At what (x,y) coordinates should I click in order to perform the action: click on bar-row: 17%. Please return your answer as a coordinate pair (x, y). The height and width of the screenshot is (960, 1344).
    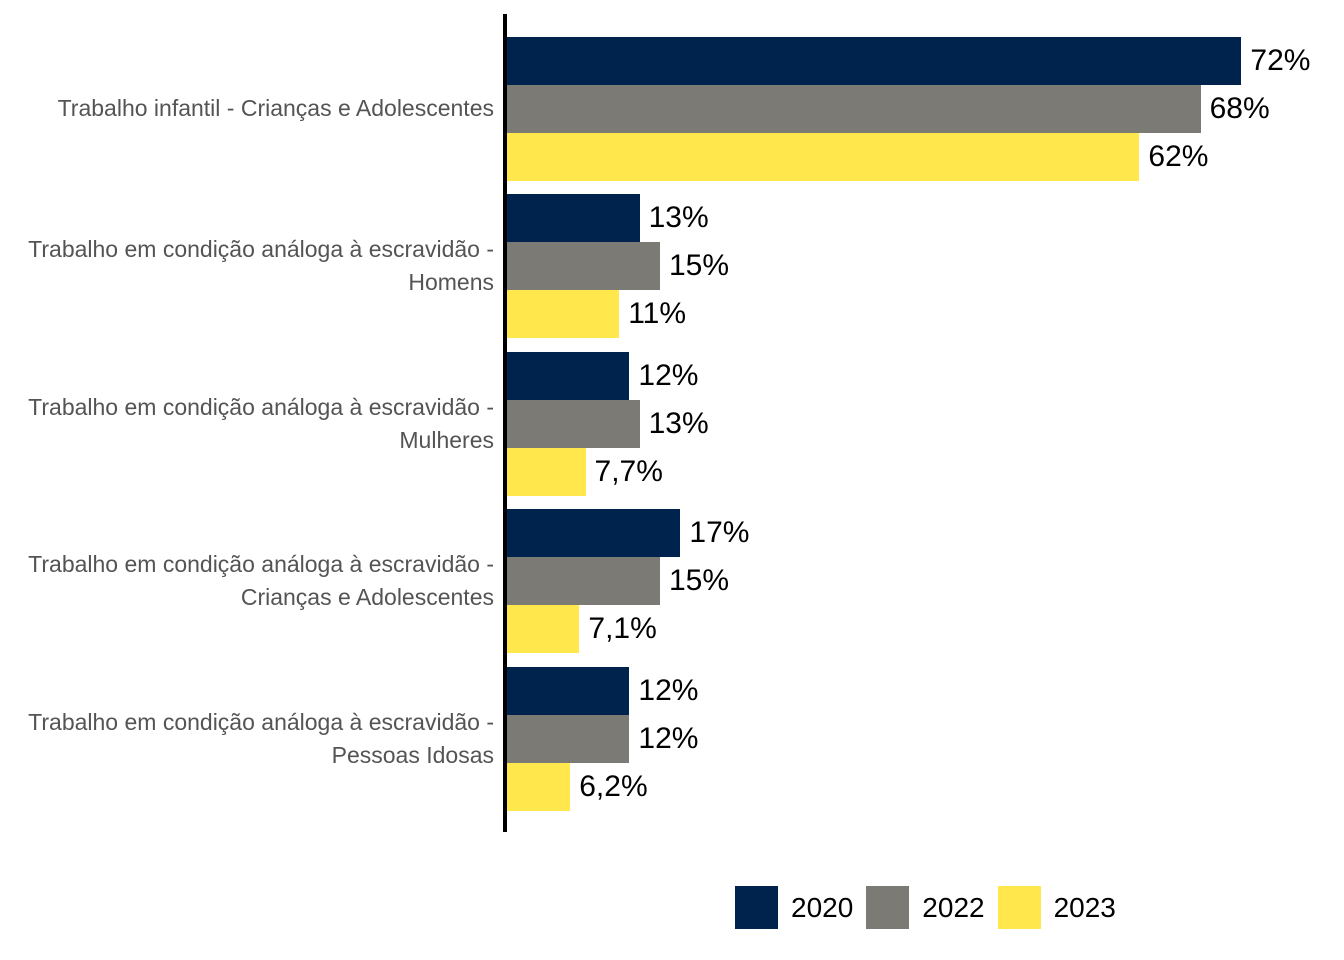
    Looking at the image, I should click on (925, 533).